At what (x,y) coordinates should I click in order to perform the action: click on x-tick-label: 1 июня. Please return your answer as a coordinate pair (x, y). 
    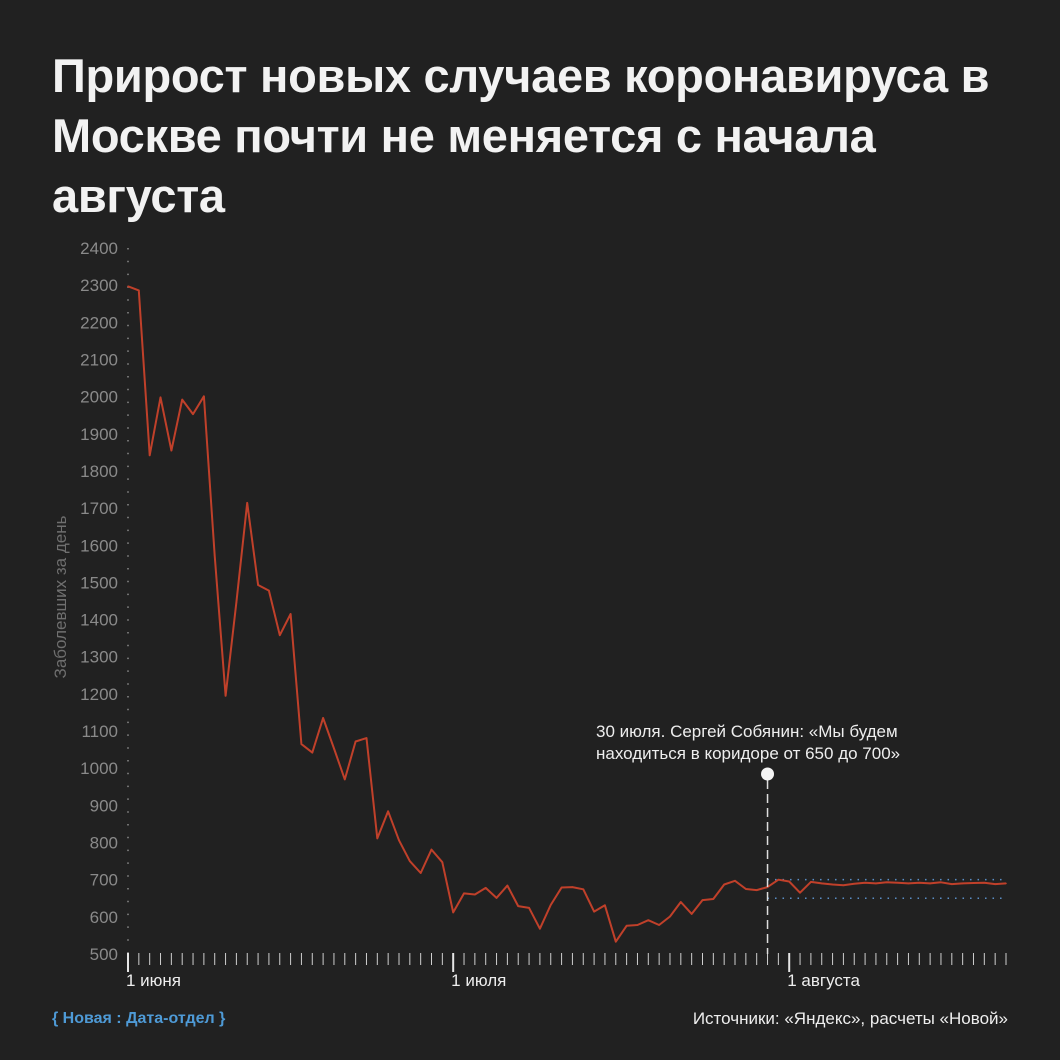
    Looking at the image, I should click on (153, 980).